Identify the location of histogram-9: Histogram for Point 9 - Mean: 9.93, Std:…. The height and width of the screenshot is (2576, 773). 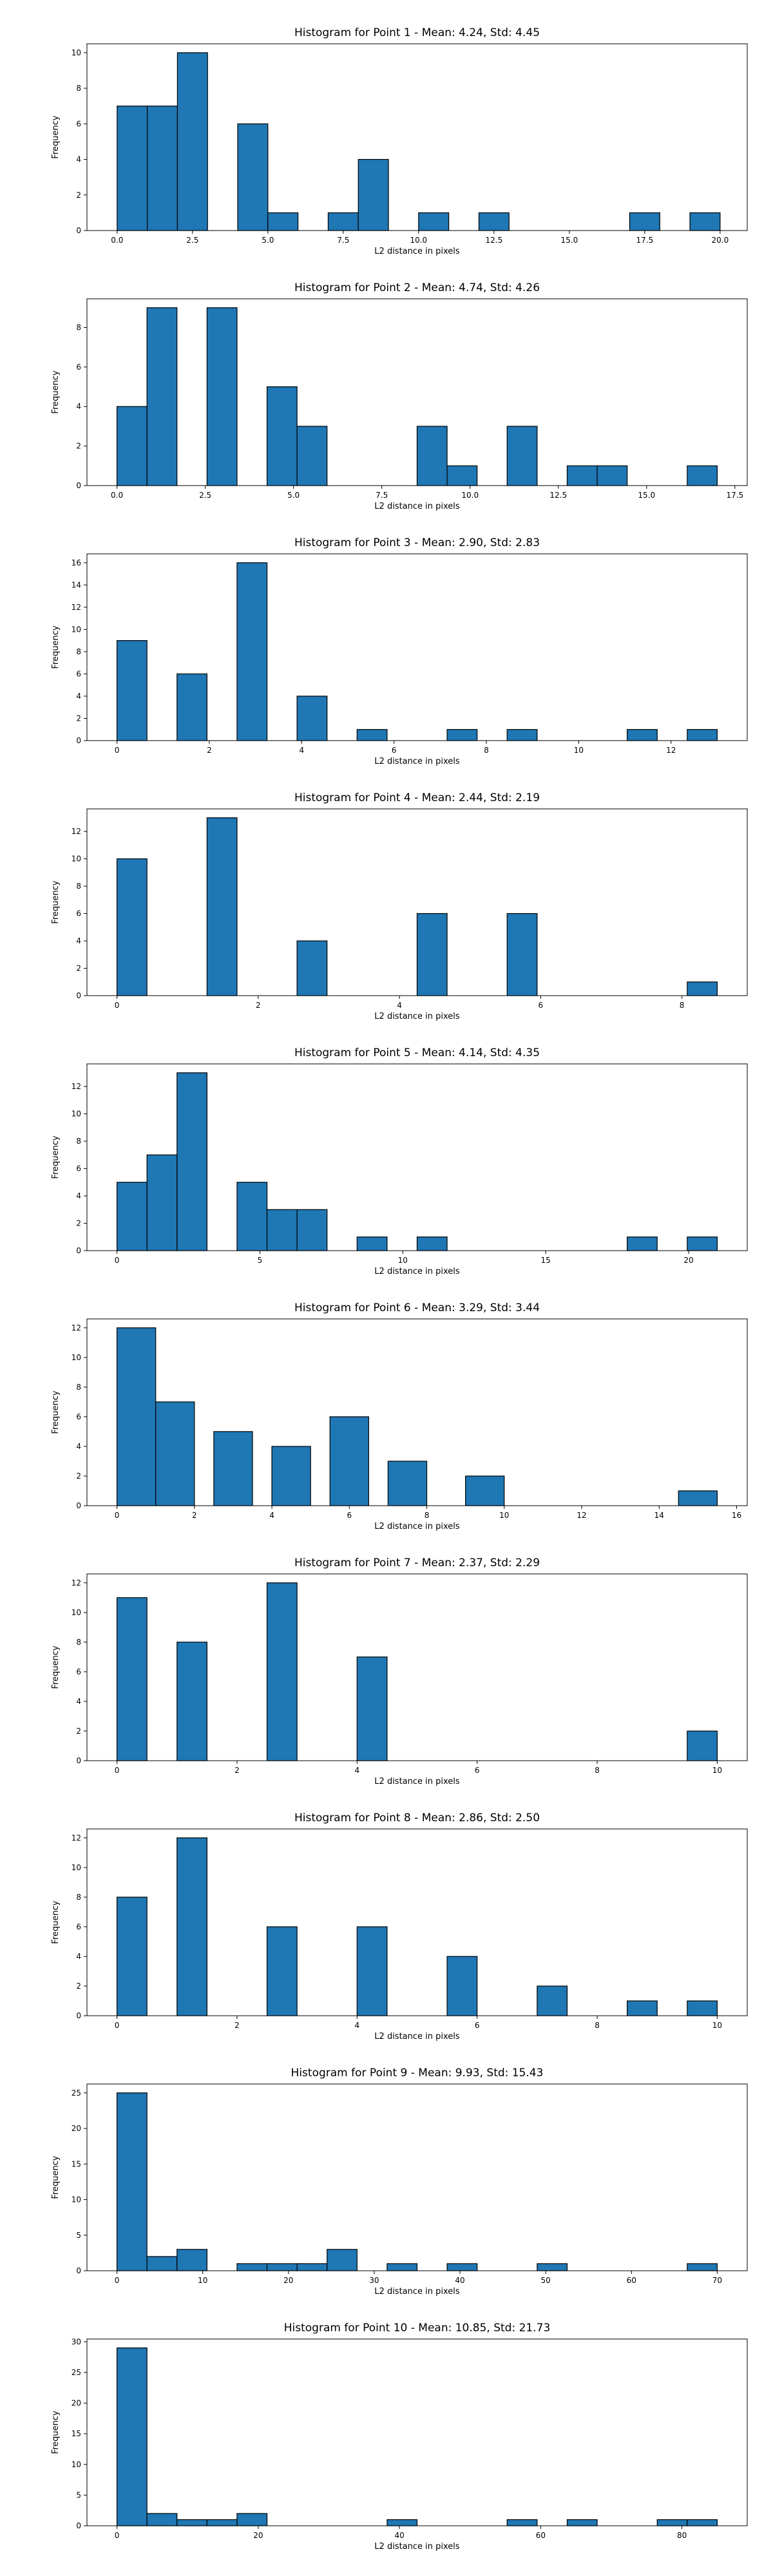
(399, 2182).